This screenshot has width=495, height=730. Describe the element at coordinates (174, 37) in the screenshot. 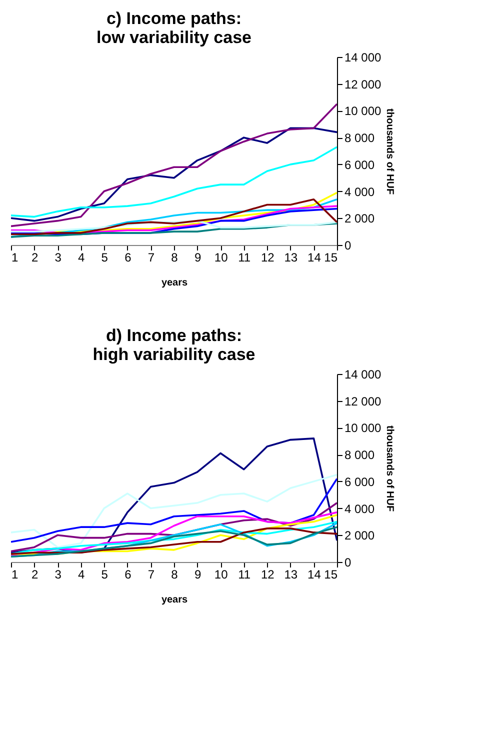

I see `text: low variability case` at that location.